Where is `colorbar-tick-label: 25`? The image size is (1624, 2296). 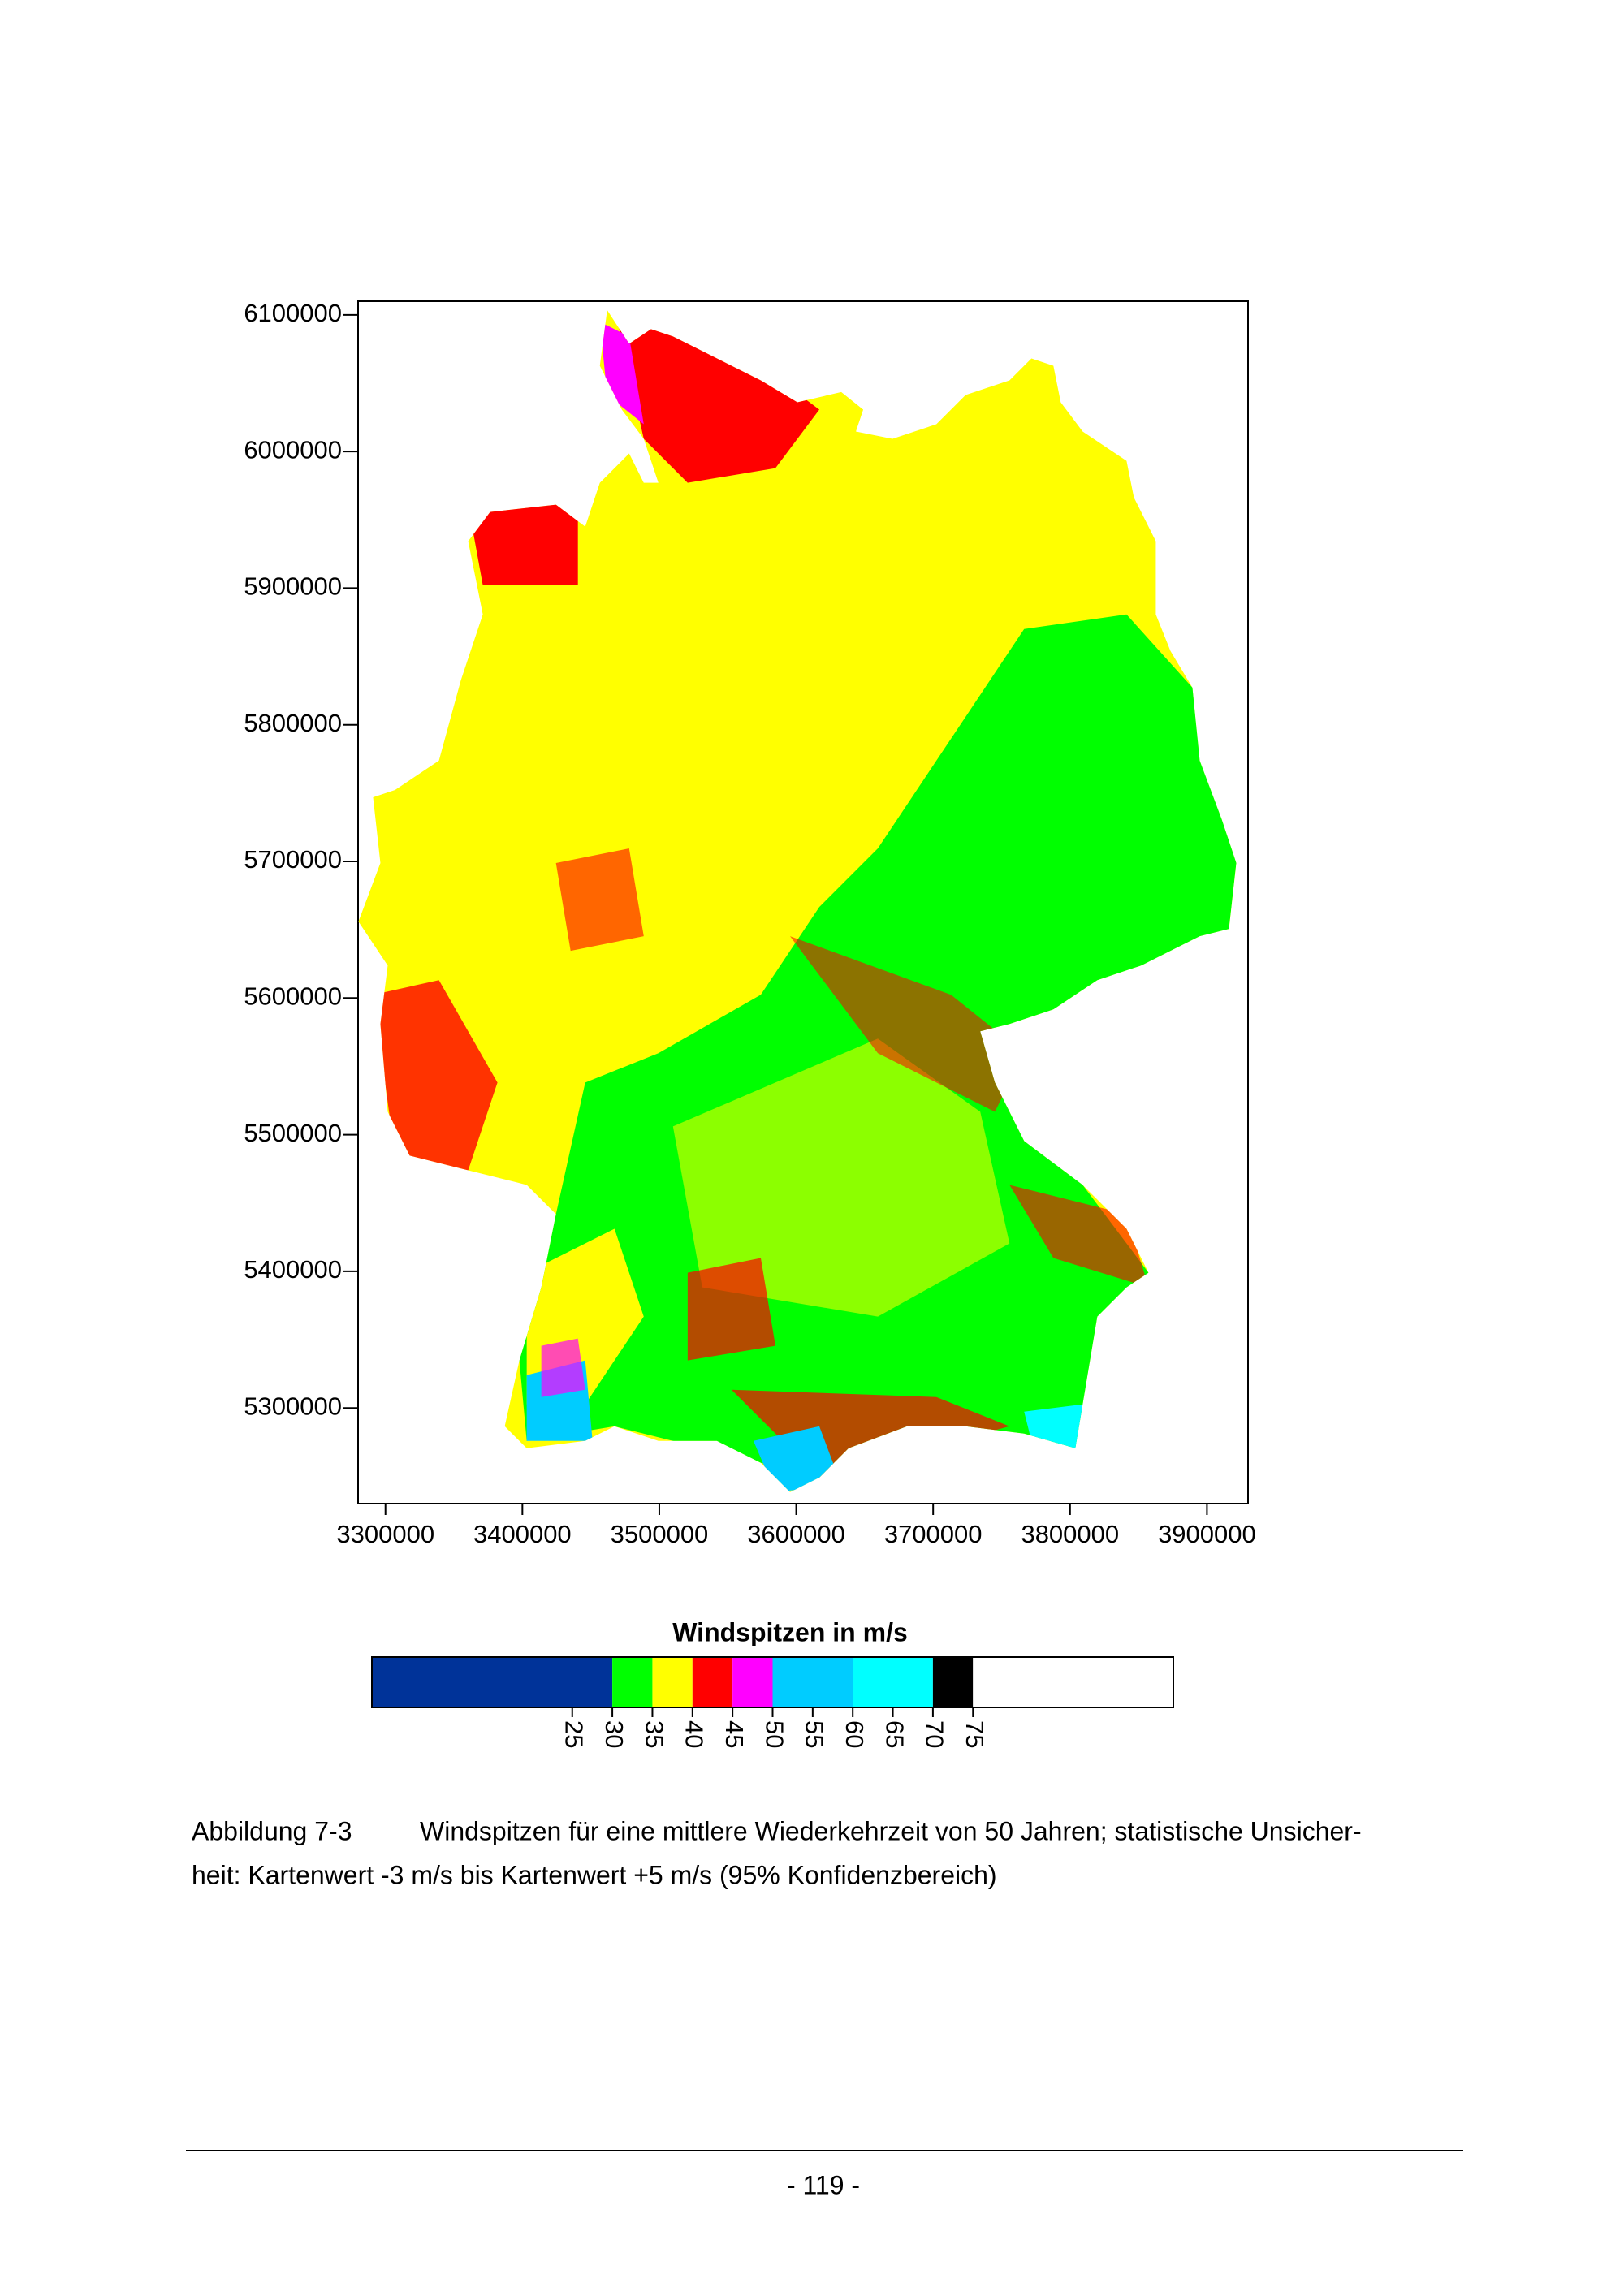
colorbar-tick-label: 25 is located at coordinates (575, 1734).